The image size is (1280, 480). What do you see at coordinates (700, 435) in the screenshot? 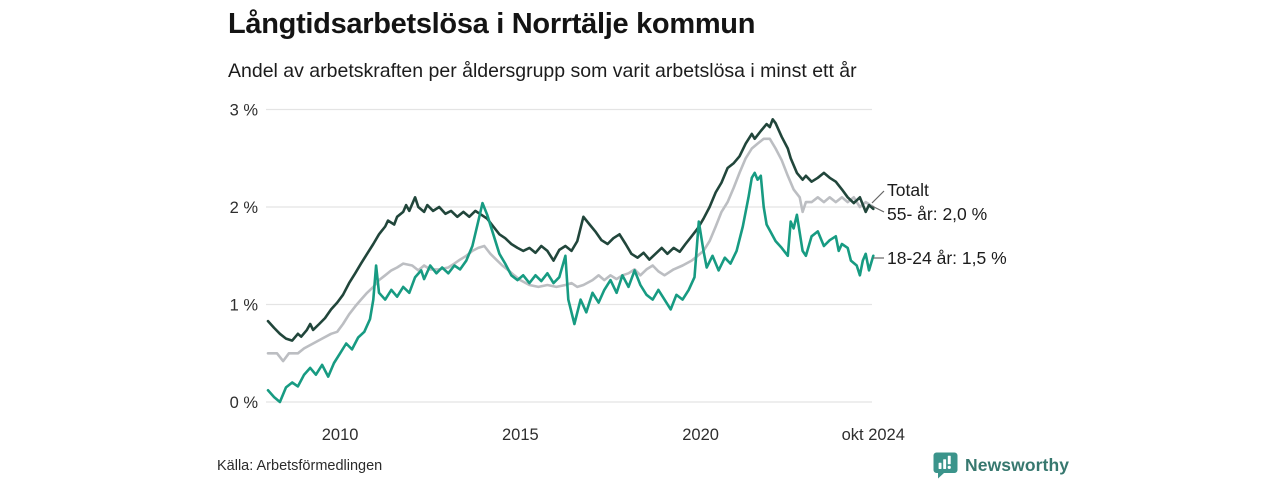
I see `x-tick-label: 2020` at bounding box center [700, 435].